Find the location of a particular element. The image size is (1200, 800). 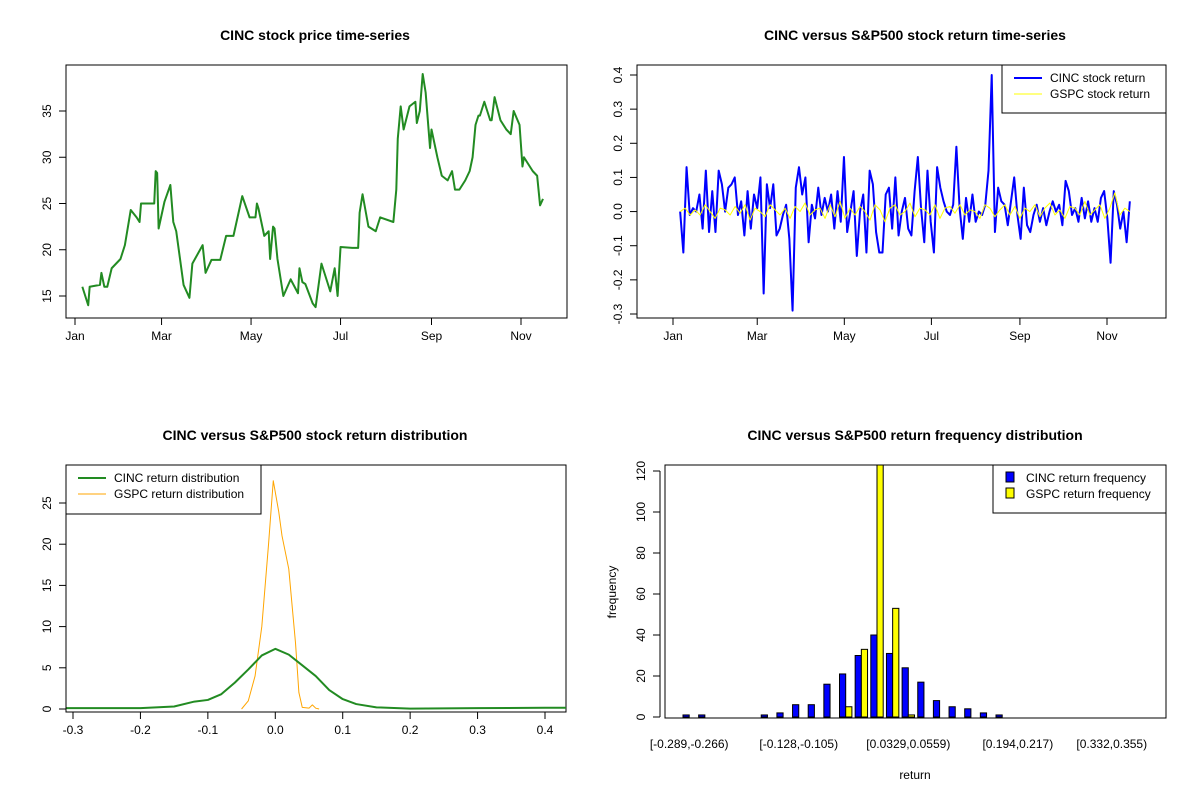

x-axis-label-return: return is located at coordinates (914, 775).